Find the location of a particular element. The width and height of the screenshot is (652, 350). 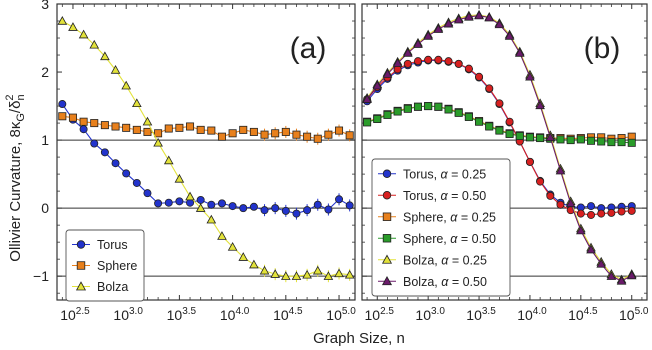

legend-label: Torus, α = 0.50 is located at coordinates (444, 196).